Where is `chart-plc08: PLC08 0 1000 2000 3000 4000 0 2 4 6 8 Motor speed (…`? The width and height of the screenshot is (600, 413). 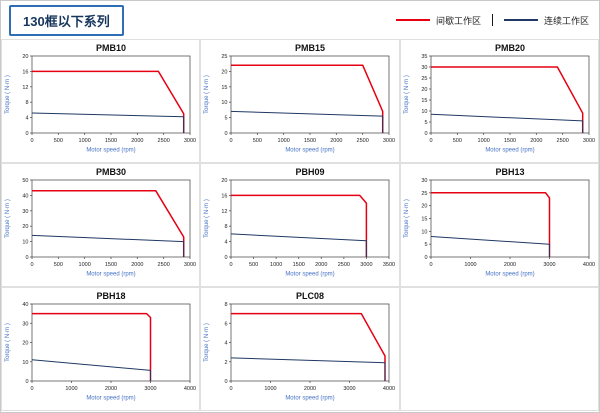 chart-plc08: PLC08 0 1000 2000 3000 4000 0 2 4 6 8 Motor speed (… is located at coordinates (300, 349).